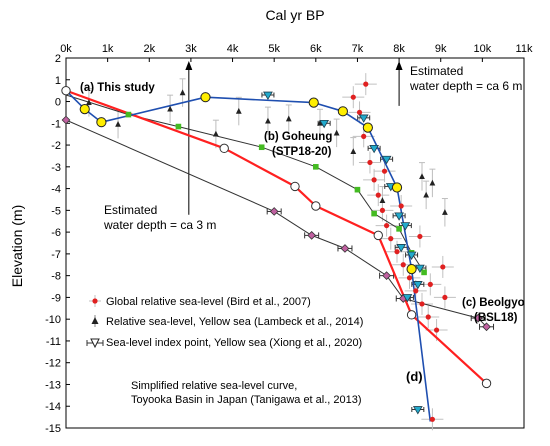 The image size is (550, 446). Describe the element at coordinates (316, 49) in the screenshot. I see `x-tick-label: 6k` at that location.